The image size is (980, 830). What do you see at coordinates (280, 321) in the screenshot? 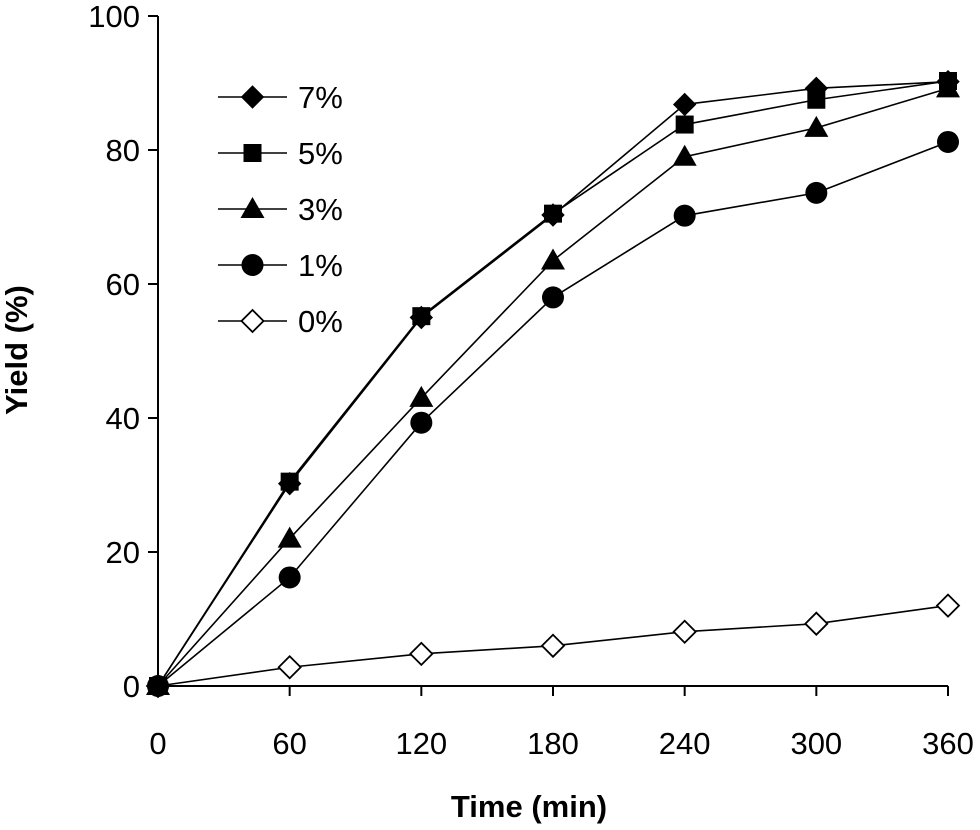
I see `legend-item: 0%` at bounding box center [280, 321].